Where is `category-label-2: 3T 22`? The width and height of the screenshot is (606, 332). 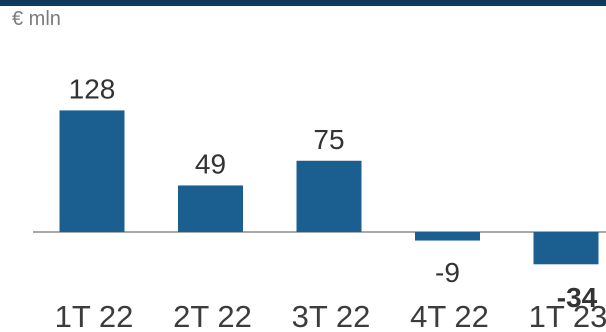
category-label-2: 3T 22 is located at coordinates (331, 315).